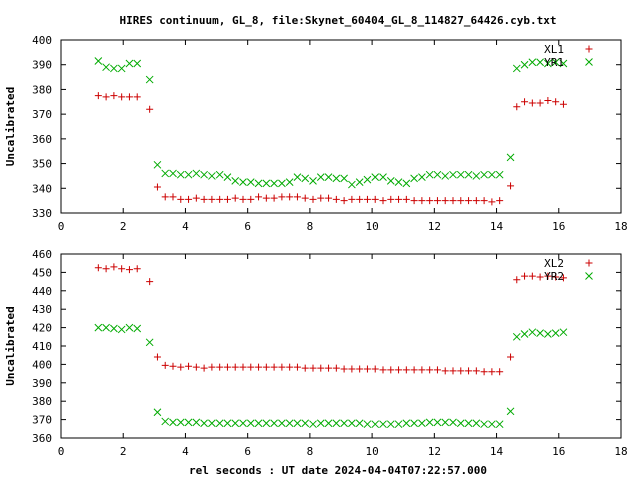 The width and height of the screenshot is (640, 485). Describe the element at coordinates (42, 188) in the screenshot. I see `y-tick-label: 340` at that location.